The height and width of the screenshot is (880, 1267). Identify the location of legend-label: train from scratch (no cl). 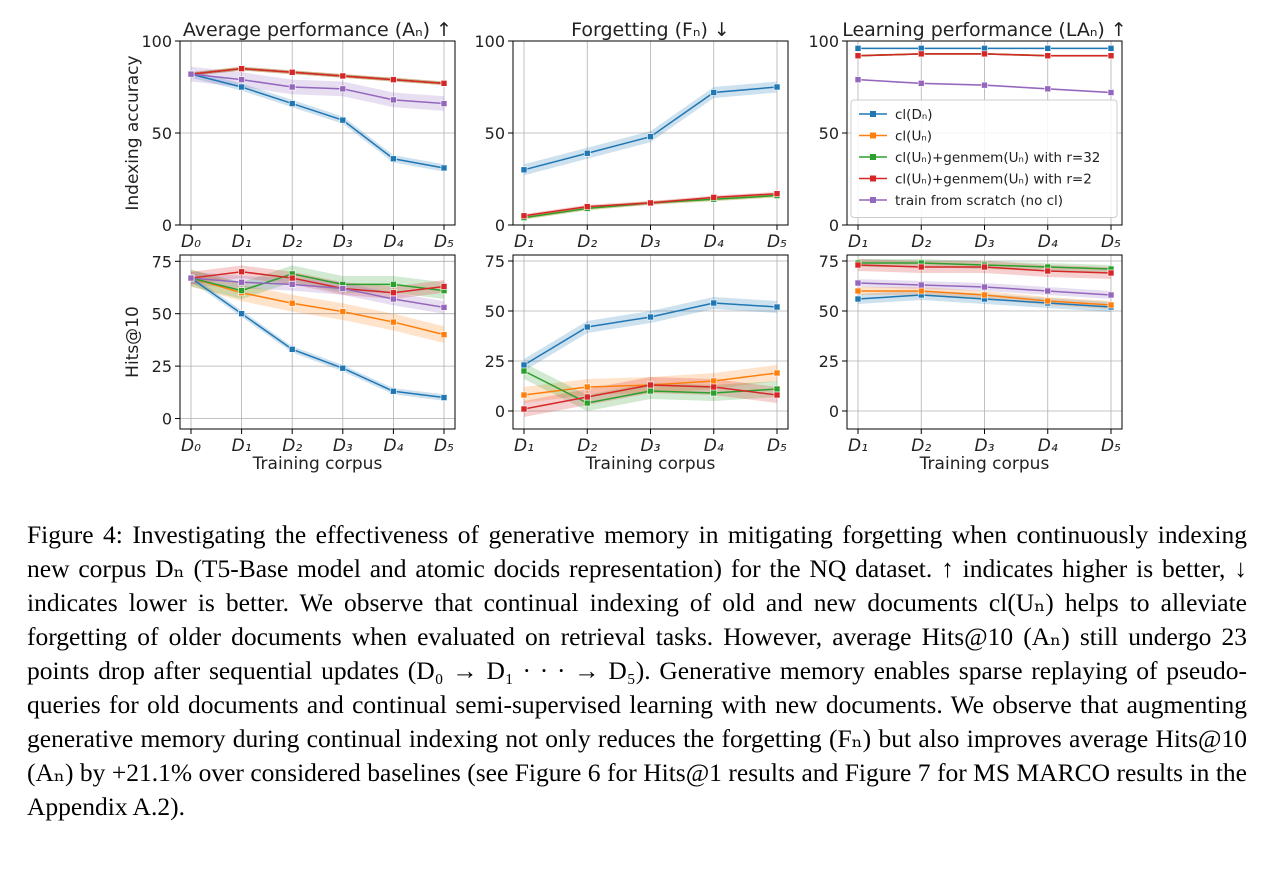
(979, 201).